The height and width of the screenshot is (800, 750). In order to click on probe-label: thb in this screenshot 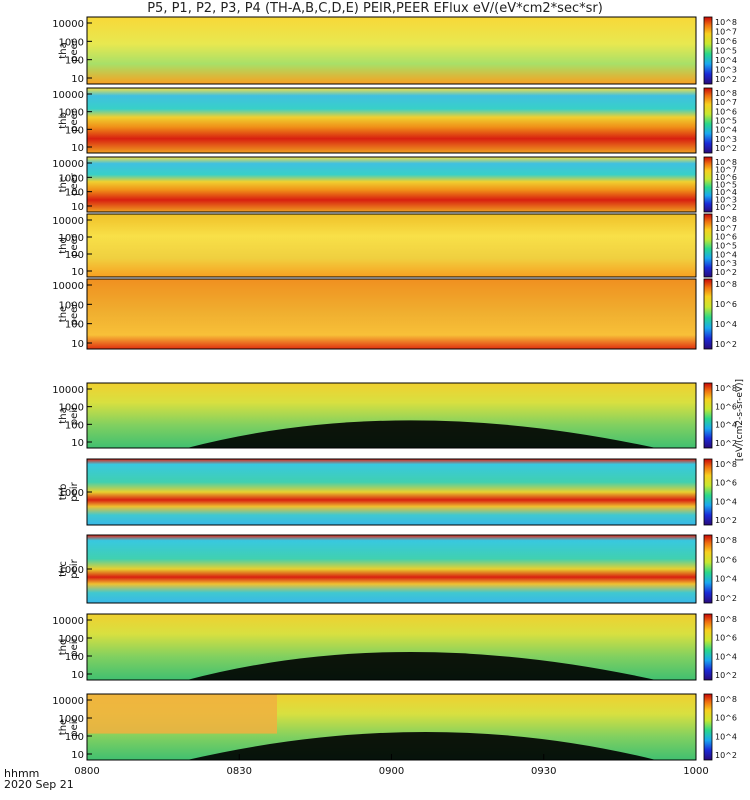, I will do `click(63, 120)`.